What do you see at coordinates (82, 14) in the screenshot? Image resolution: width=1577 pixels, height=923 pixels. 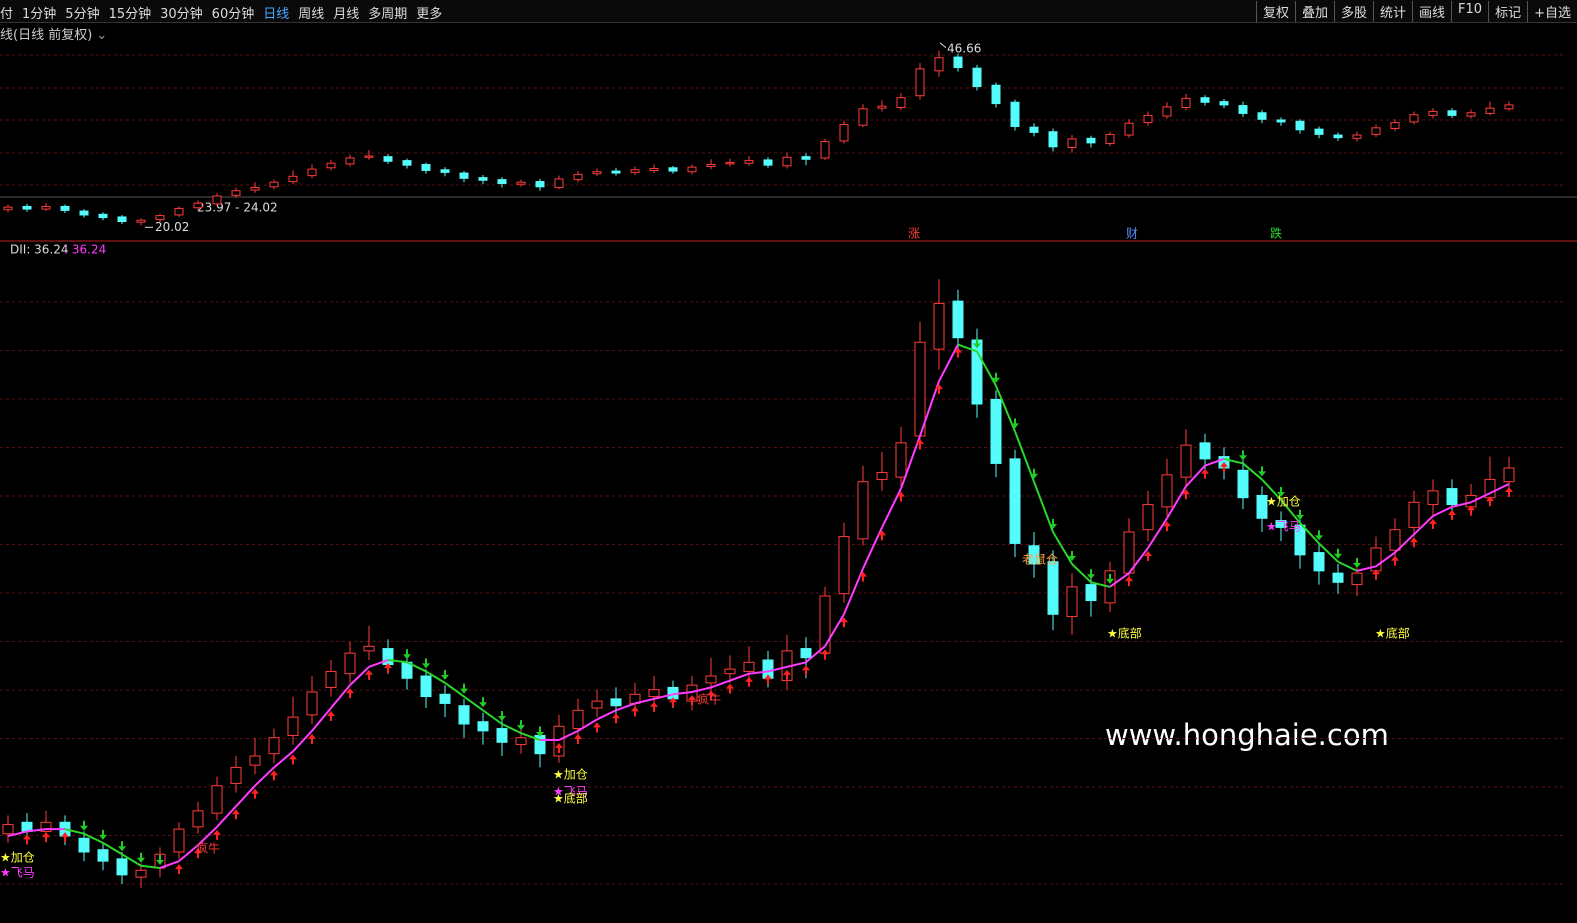 I see `period-tab: 5分钟` at bounding box center [82, 14].